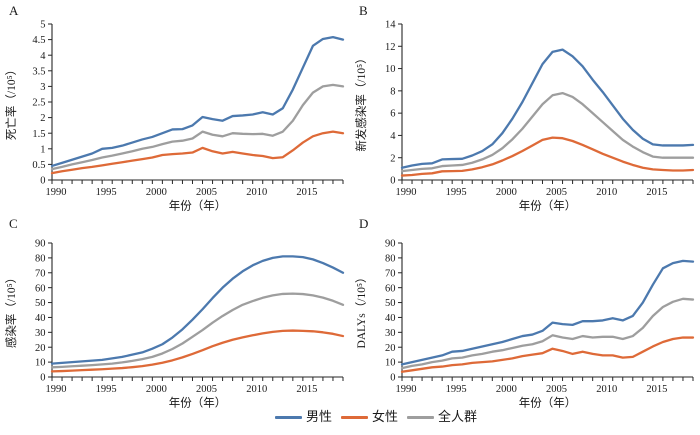 The width and height of the screenshot is (700, 435). I want to click on axes, so click(547, 310).